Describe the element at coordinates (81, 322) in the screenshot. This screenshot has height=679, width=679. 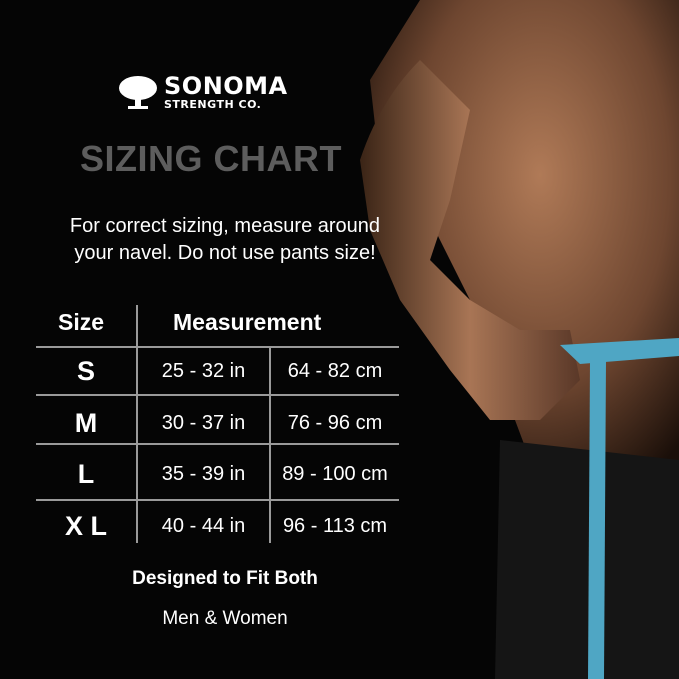
I see `header-size: Size` at that location.